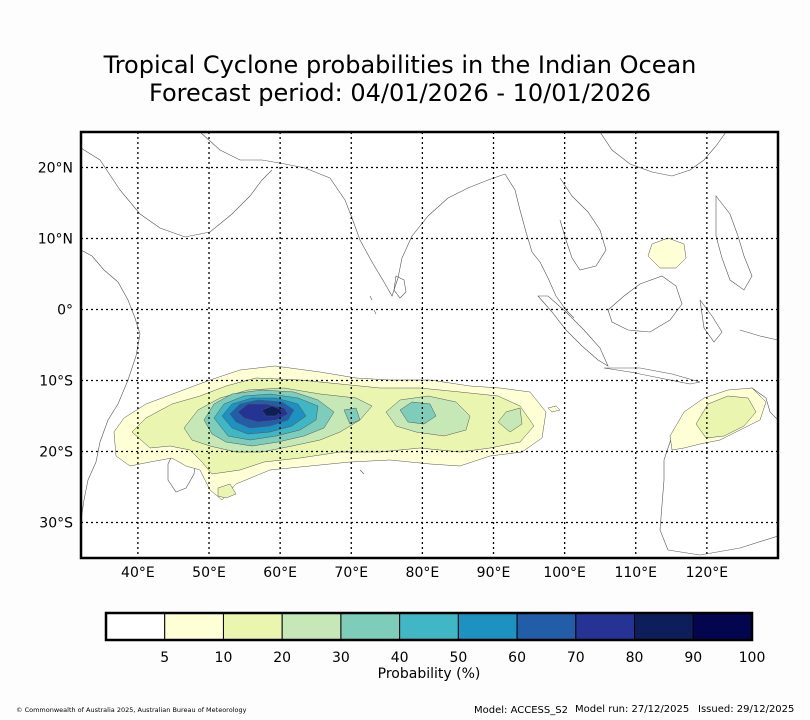 The width and height of the screenshot is (810, 720). What do you see at coordinates (663, 154) in the screenshot?
I see `coast-china` at bounding box center [663, 154].